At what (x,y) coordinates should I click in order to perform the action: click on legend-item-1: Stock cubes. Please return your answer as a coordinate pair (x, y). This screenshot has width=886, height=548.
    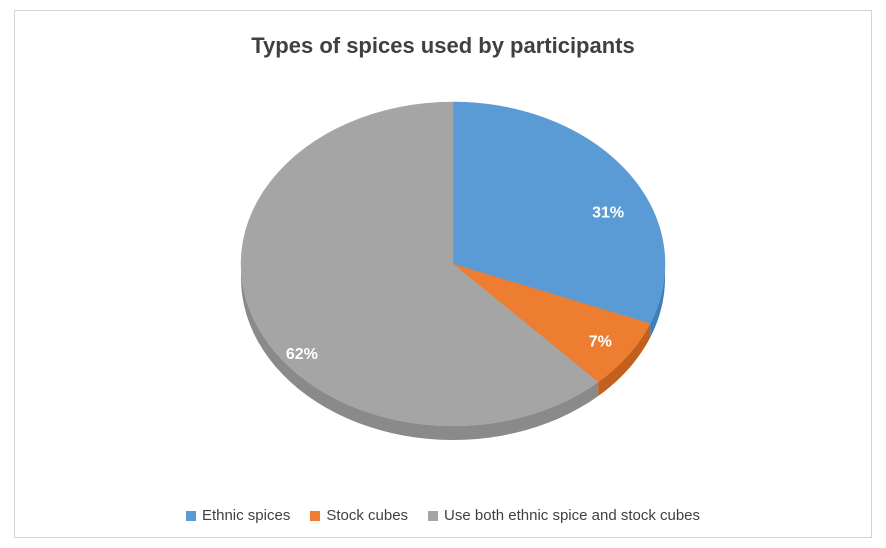
    Looking at the image, I should click on (359, 515).